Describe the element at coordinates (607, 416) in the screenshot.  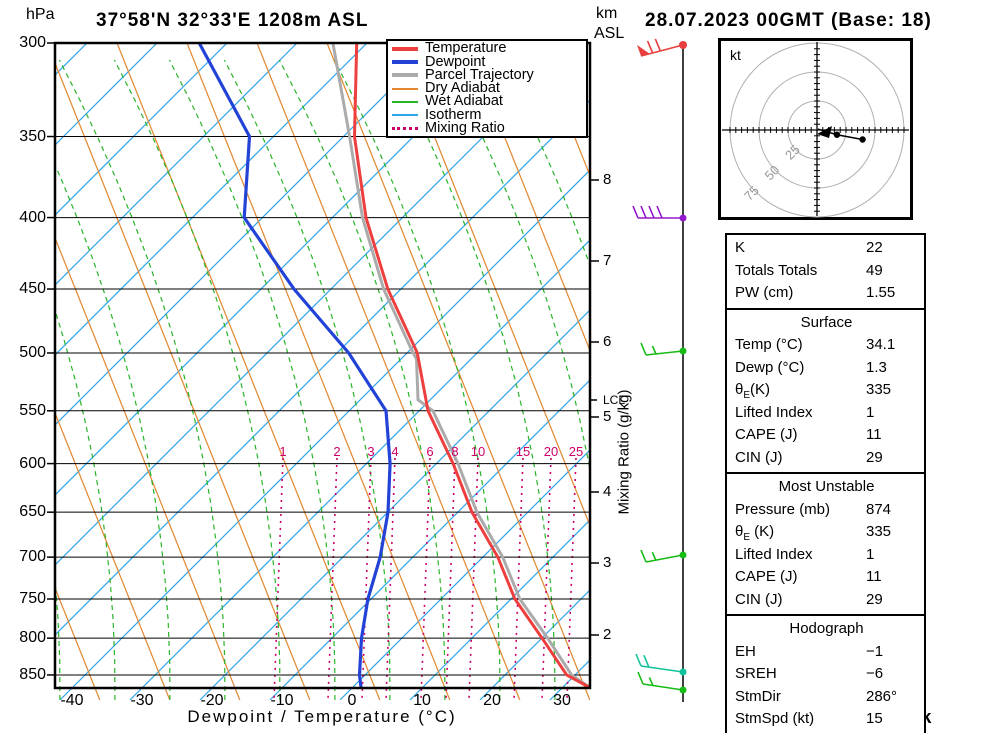
I see `km-tick-label: 5` at that location.